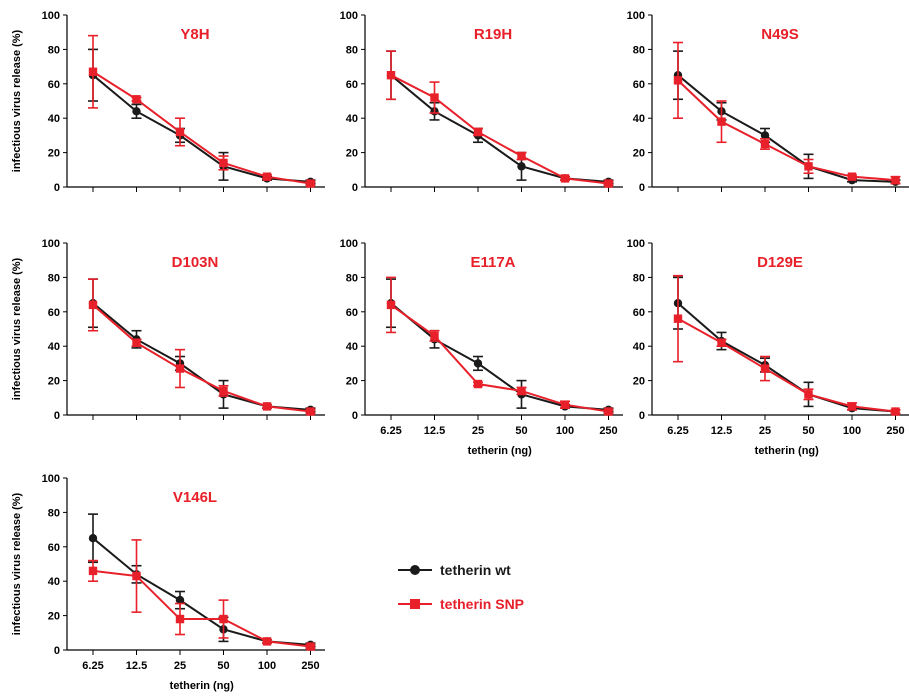  I want to click on legend-marker, so click(415, 570).